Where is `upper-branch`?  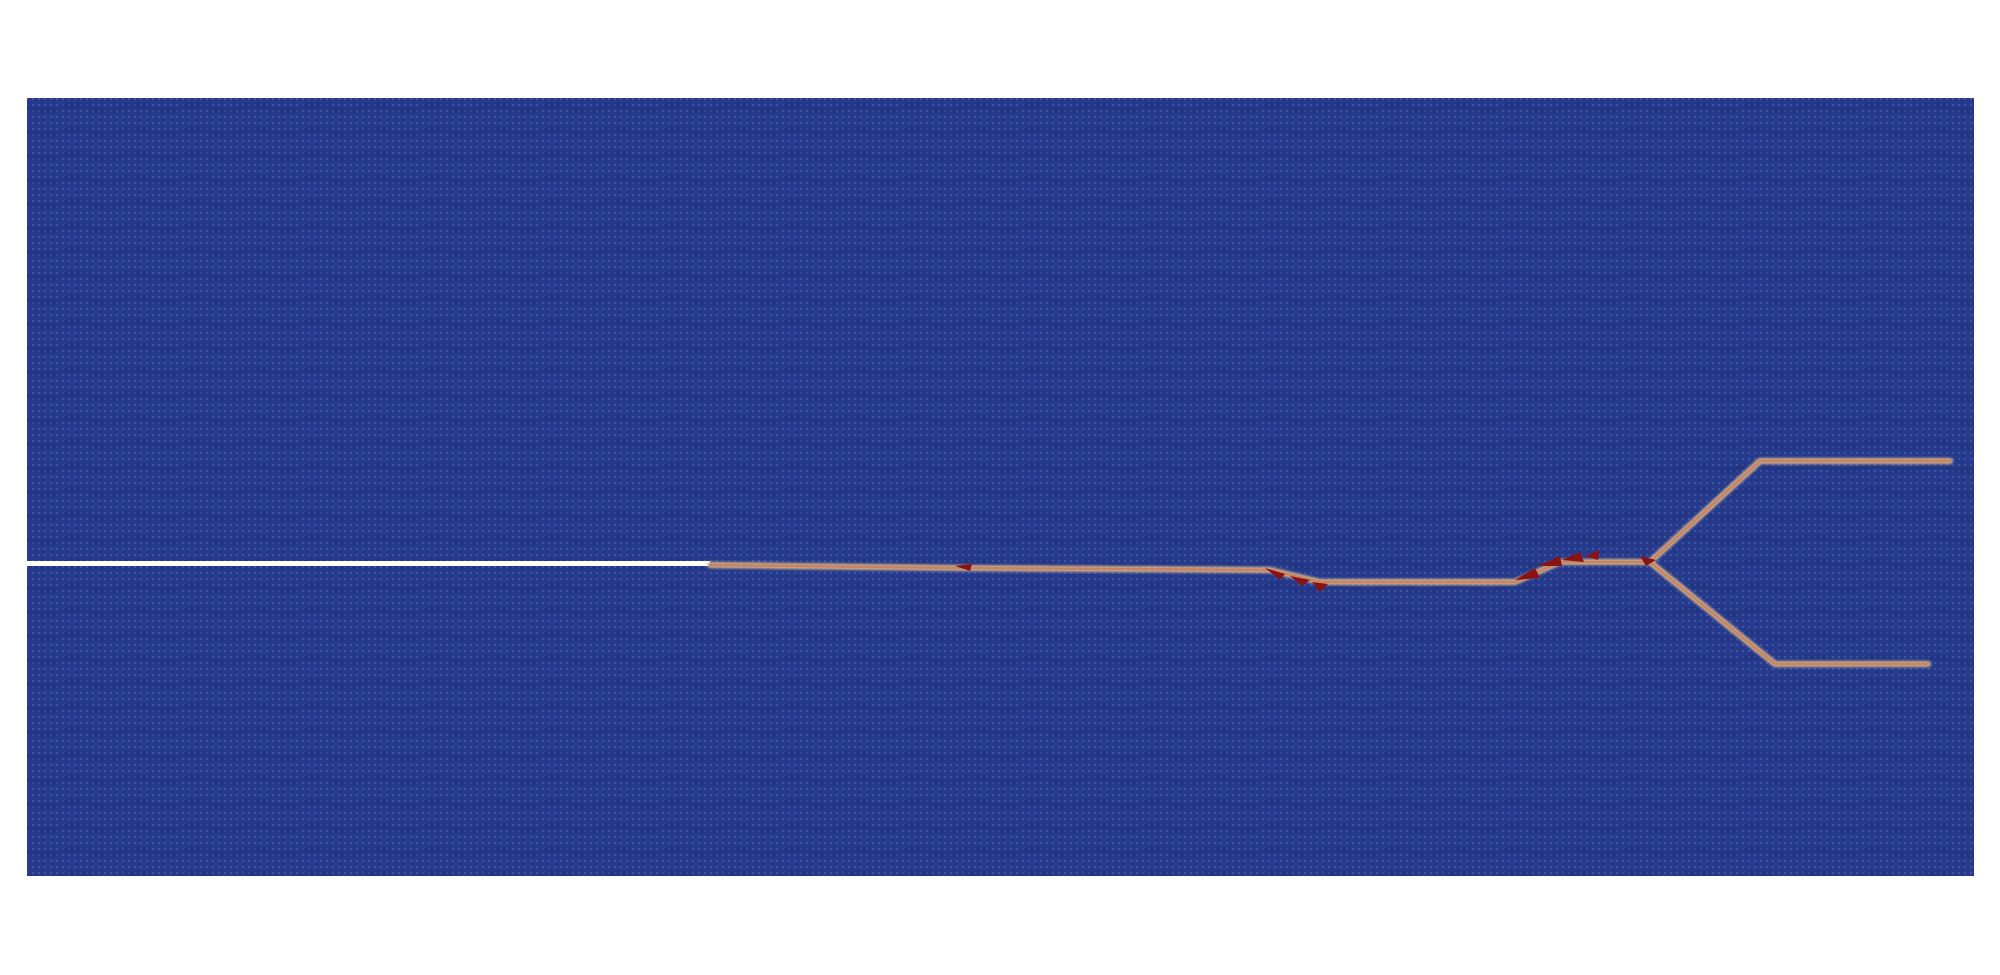
upper-branch is located at coordinates (1800, 511).